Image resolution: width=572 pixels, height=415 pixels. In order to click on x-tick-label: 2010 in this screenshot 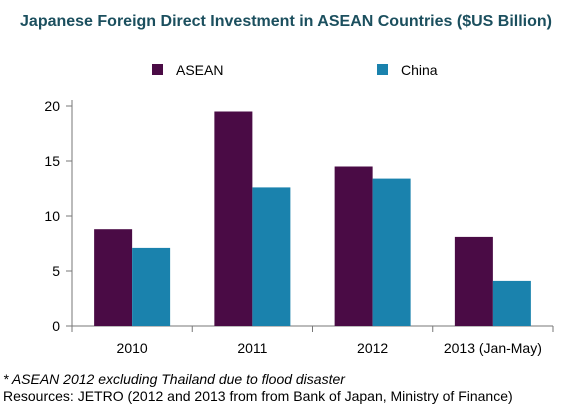, I will do `click(132, 348)`.